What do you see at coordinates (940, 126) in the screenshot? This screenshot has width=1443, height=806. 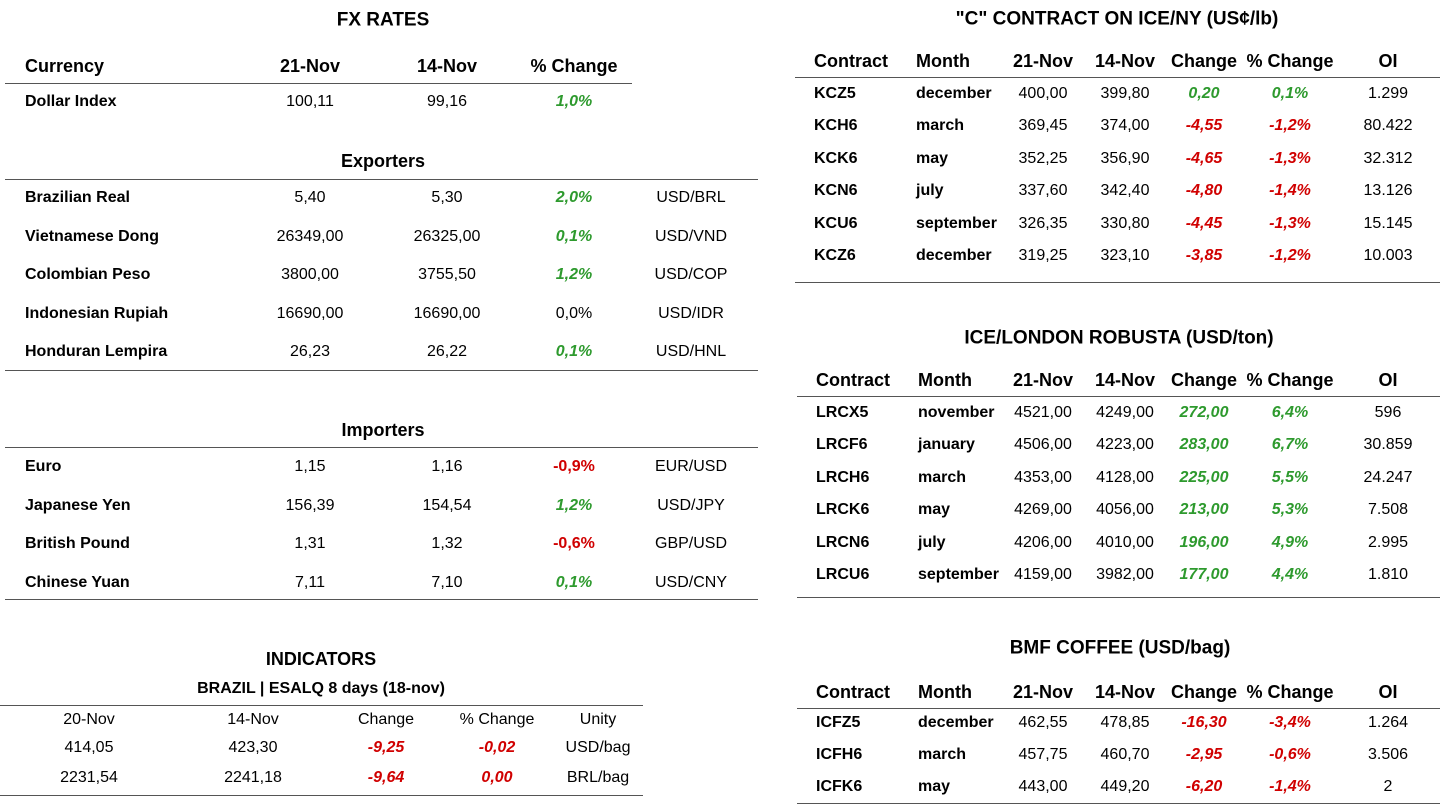 I see `table-cell: march` at bounding box center [940, 126].